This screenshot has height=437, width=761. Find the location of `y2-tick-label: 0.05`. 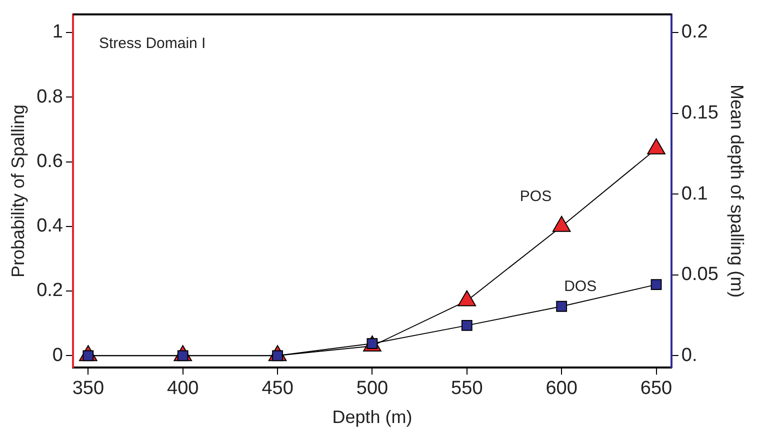

y2-tick-label: 0.05 is located at coordinates (699, 275).